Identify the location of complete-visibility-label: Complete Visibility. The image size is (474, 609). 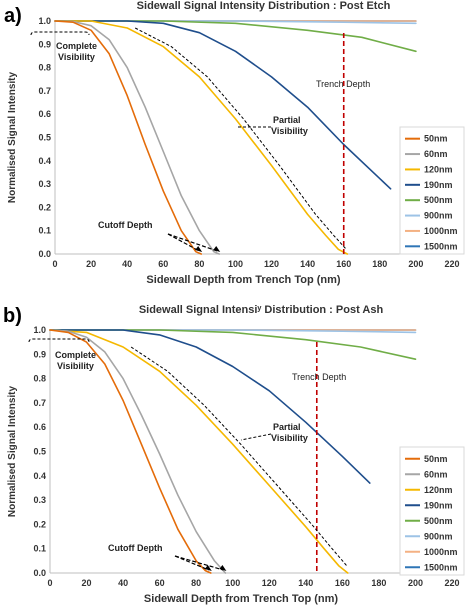
(76, 51).